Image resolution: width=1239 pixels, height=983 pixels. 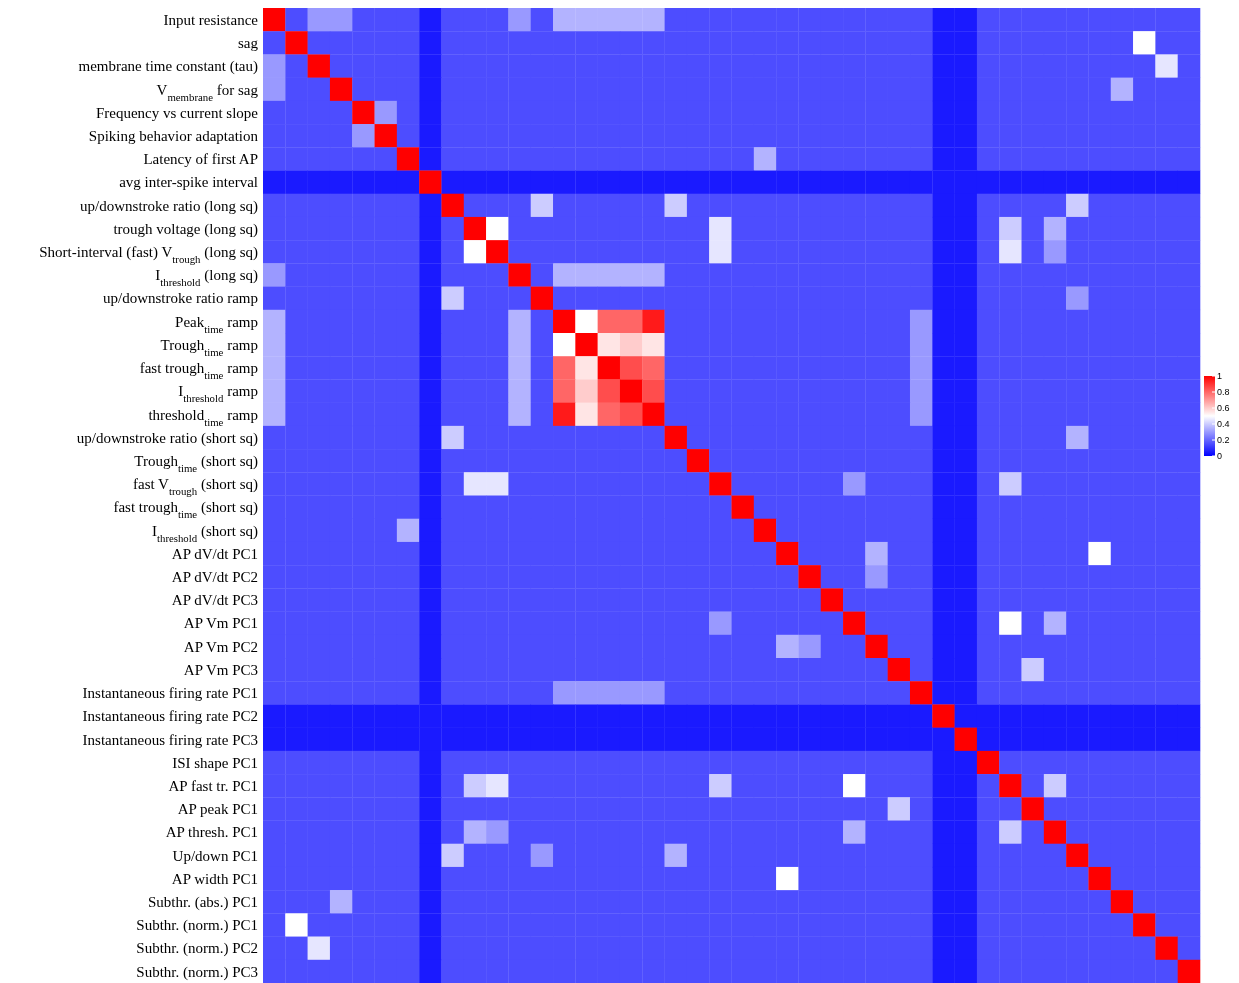 What do you see at coordinates (185, 510) in the screenshot?
I see `y-tick-label: fast trough$_{time}$ (short sq)` at bounding box center [185, 510].